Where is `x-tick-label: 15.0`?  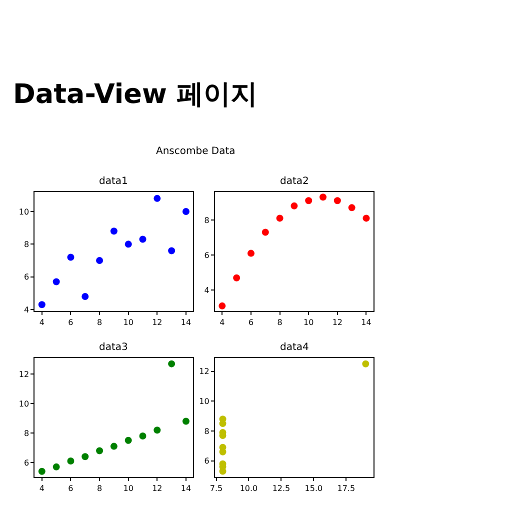
x-tick-label: 15.0 is located at coordinates (313, 488).